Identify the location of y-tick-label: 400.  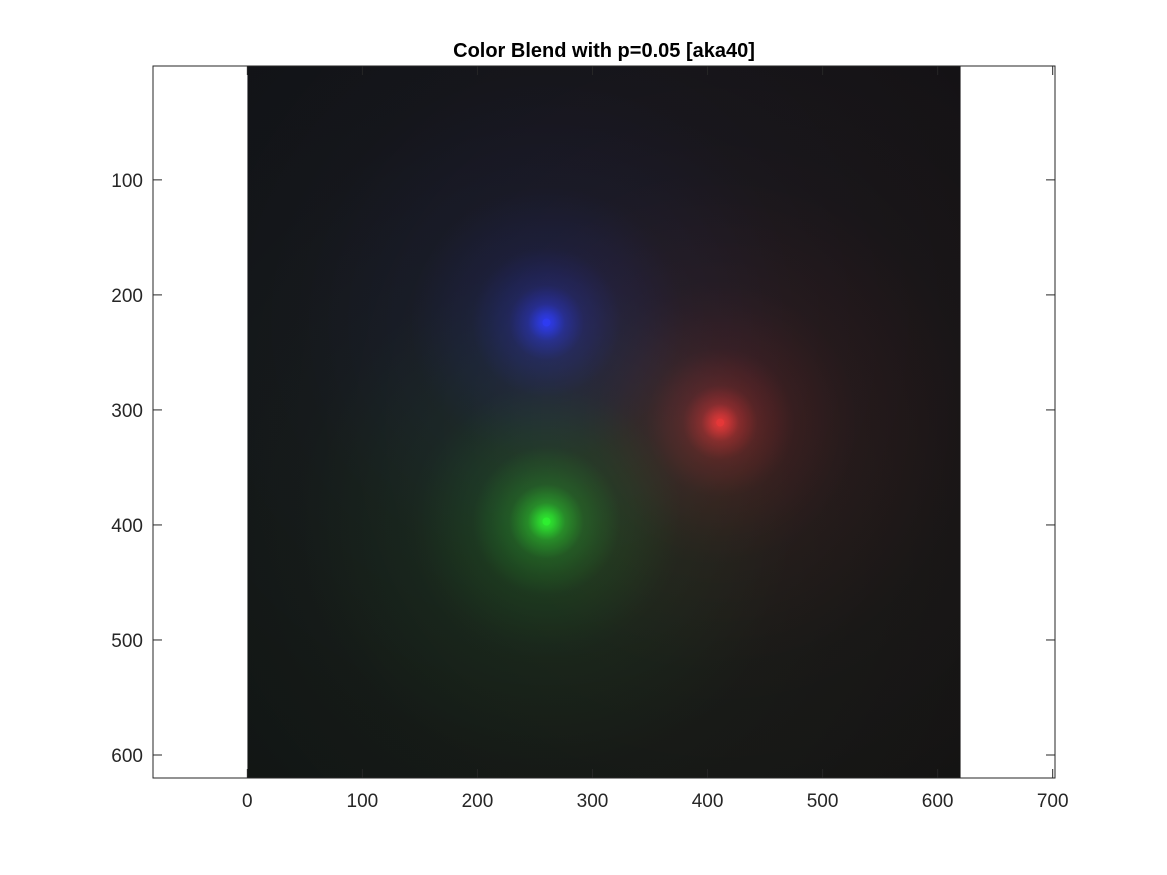
(127, 526).